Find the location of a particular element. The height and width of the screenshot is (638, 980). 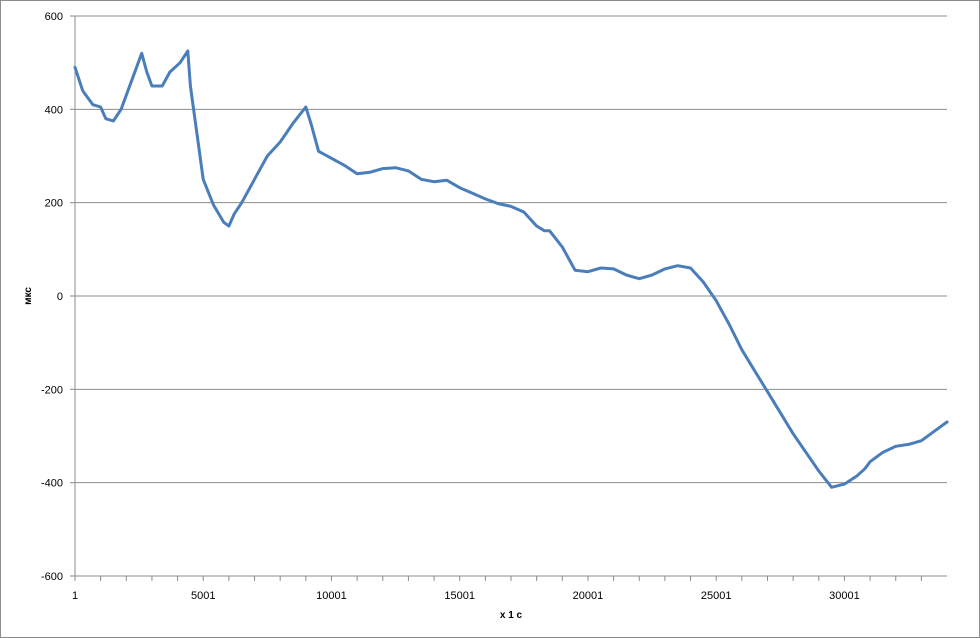

x-tick-labels: 1 5001 10001 15001 20001 25001 30001 is located at coordinates (466, 596).